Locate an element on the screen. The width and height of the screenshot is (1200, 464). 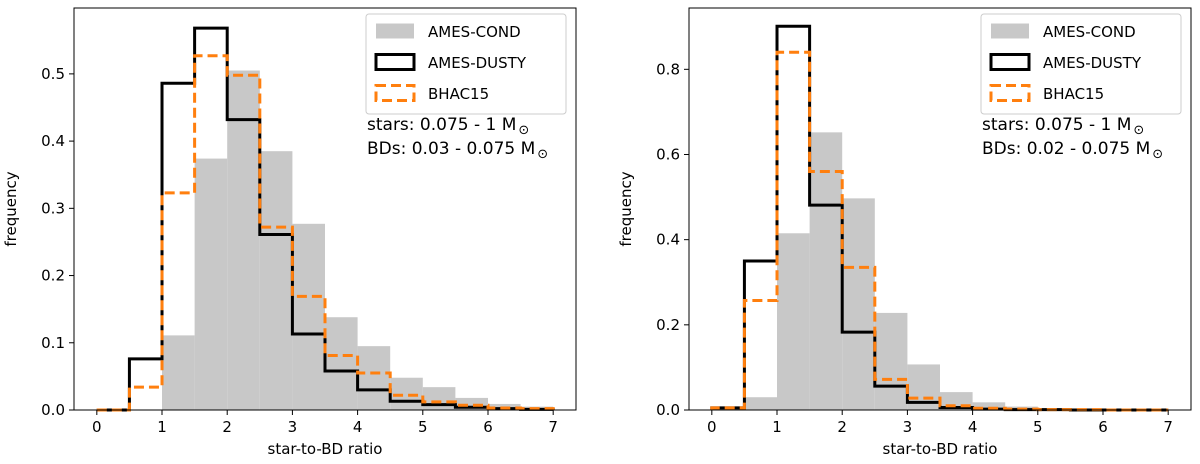
y-tick-label: 0.5 is located at coordinates (53, 74).